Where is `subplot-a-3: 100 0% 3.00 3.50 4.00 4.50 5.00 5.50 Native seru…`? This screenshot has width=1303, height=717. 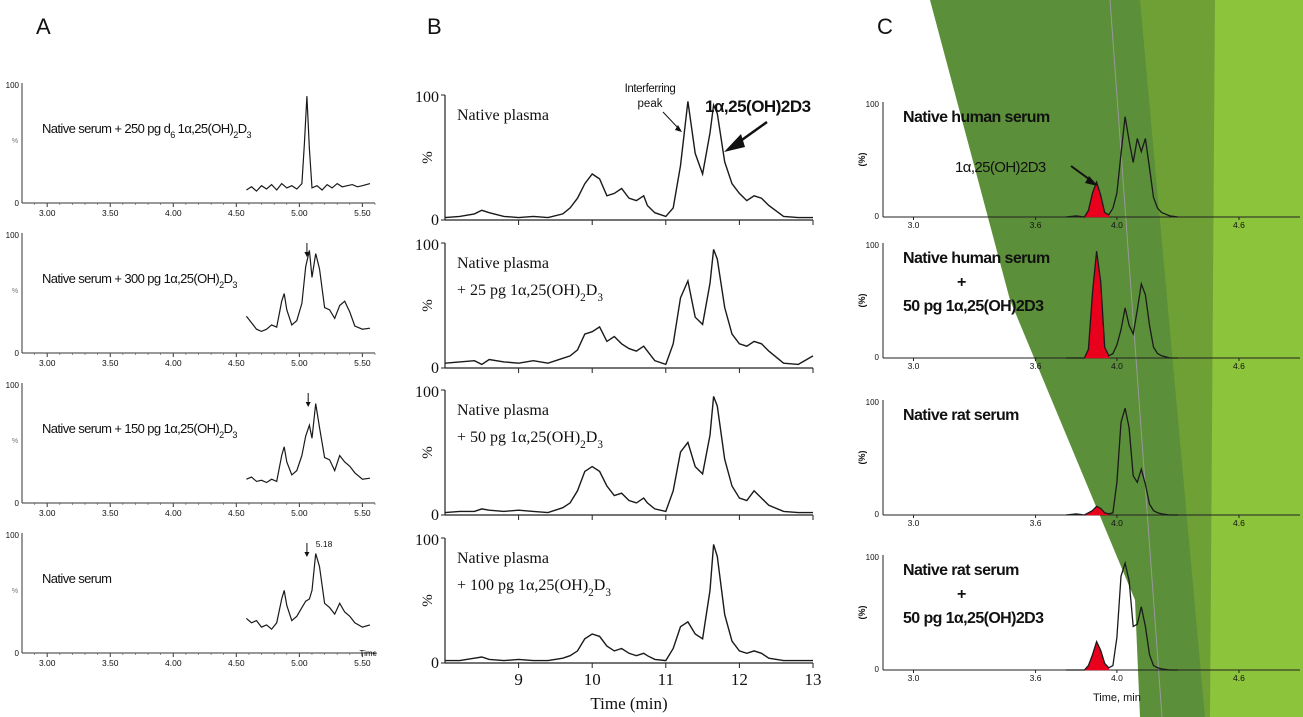 subplot-a-3: 100 0% 3.00 3.50 4.00 4.50 5.00 5.50 Native seru… is located at coordinates (191, 449).